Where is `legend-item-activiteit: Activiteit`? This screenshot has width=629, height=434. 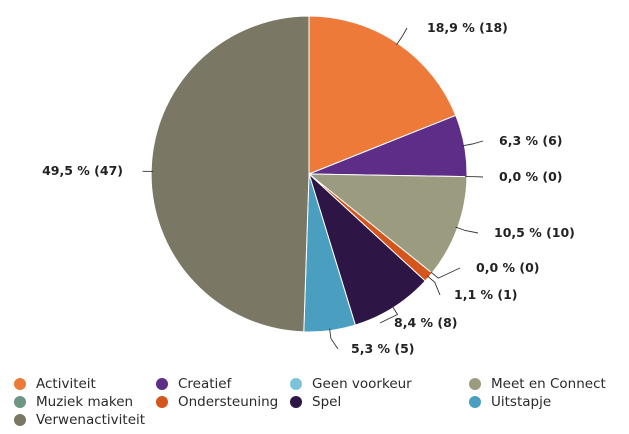 legend-item-activiteit: Activiteit is located at coordinates (55, 384).